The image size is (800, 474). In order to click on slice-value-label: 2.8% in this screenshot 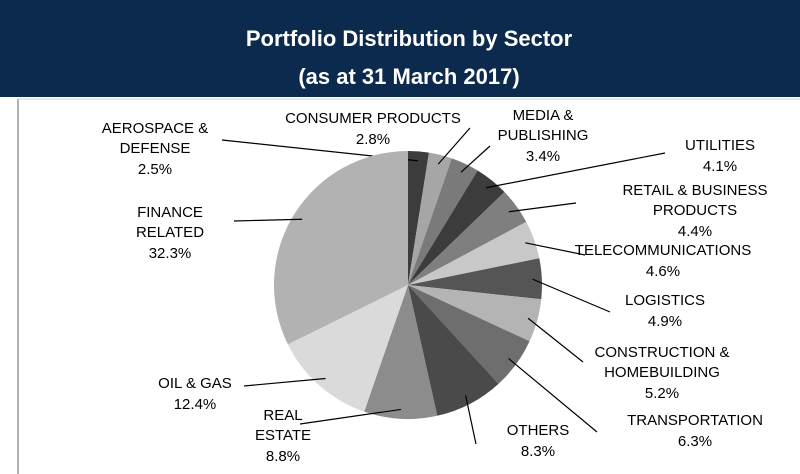, I will do `click(373, 139)`.